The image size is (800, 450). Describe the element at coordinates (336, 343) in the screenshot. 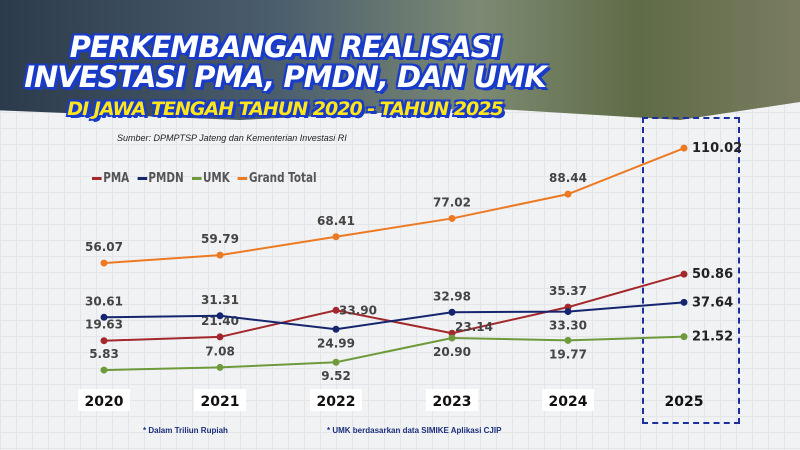

I see `data-label: 24.99` at that location.